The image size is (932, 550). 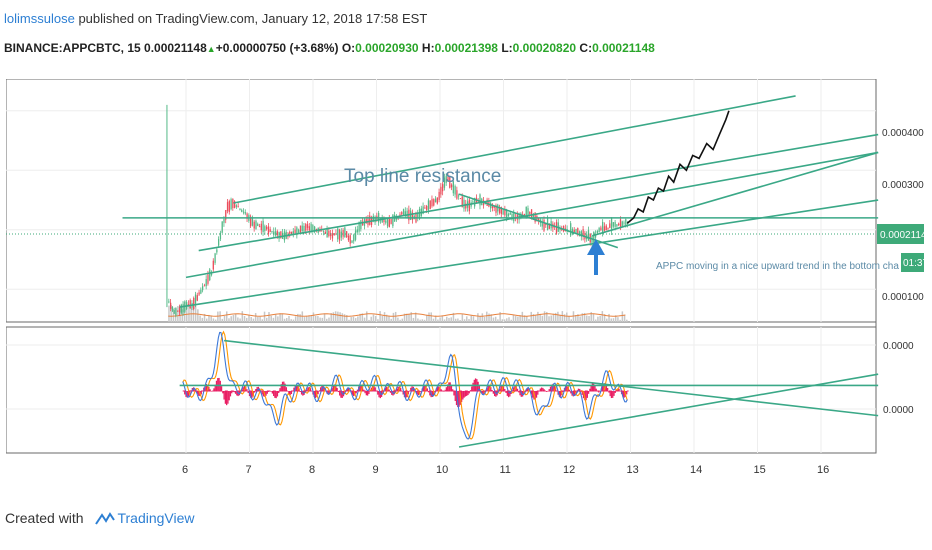 What do you see at coordinates (422, 176) in the screenshot?
I see `top-line-annotation: Top line resistance` at bounding box center [422, 176].